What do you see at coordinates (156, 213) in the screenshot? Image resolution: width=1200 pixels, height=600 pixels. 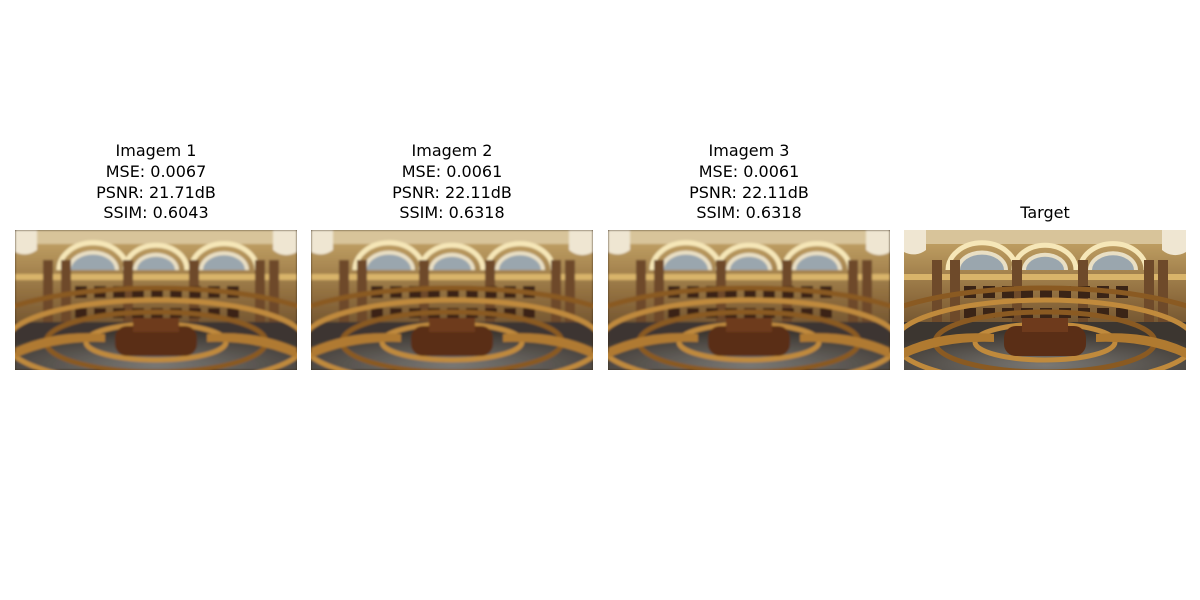 I see `ssim-label: SSIM: 0.6043` at bounding box center [156, 213].